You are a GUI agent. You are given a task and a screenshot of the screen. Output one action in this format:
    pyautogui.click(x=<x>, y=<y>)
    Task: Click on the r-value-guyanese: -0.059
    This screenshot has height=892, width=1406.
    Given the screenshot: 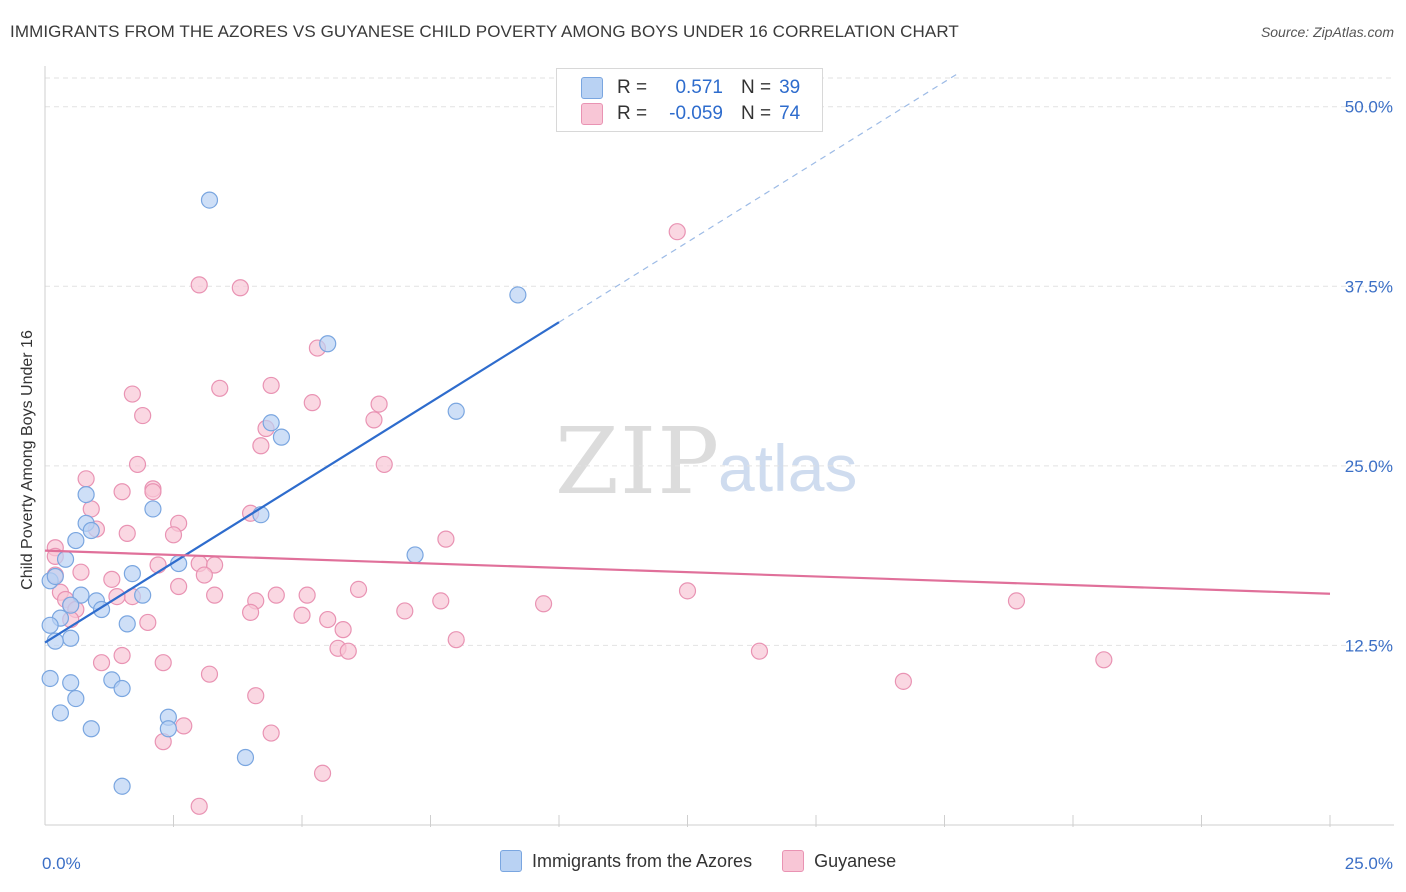 What is the action you would take?
    pyautogui.click(x=696, y=113)
    